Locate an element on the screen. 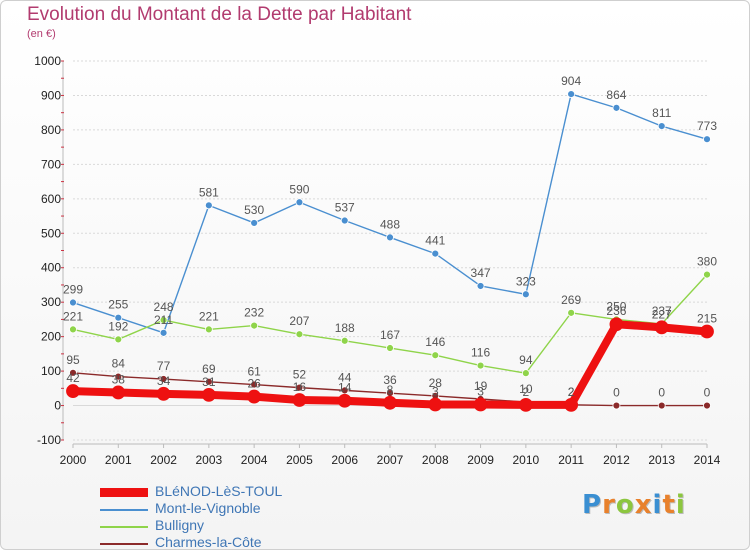 The height and width of the screenshot is (551, 750). data-label: 811 is located at coordinates (661, 113).